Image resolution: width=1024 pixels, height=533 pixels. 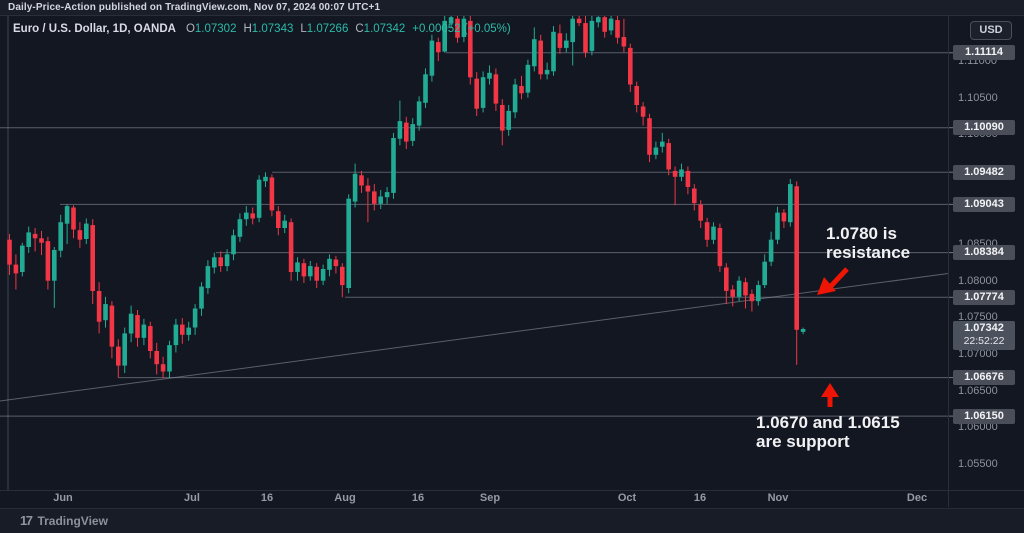 I want to click on y-axis-tick: 1.07000, so click(x=978, y=353).